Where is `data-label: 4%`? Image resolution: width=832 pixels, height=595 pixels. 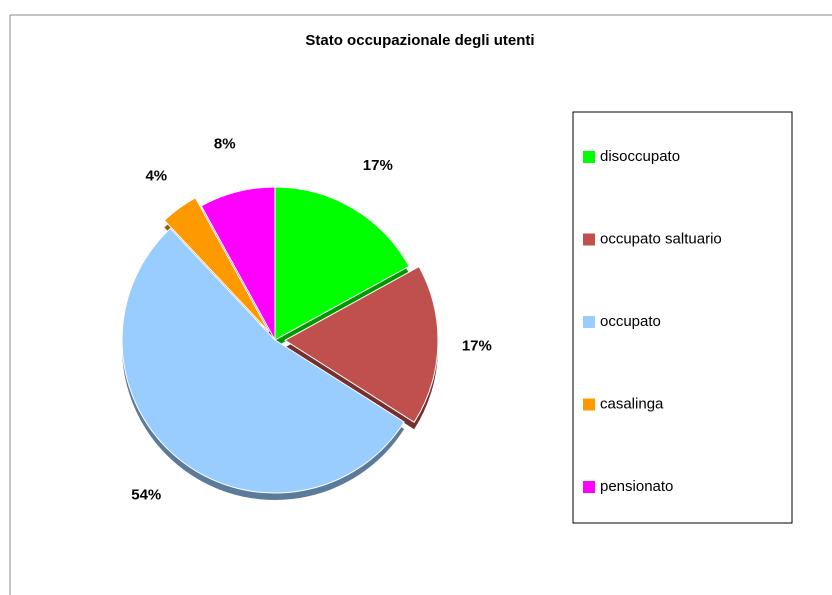
data-label: 4% is located at coordinates (156, 176).